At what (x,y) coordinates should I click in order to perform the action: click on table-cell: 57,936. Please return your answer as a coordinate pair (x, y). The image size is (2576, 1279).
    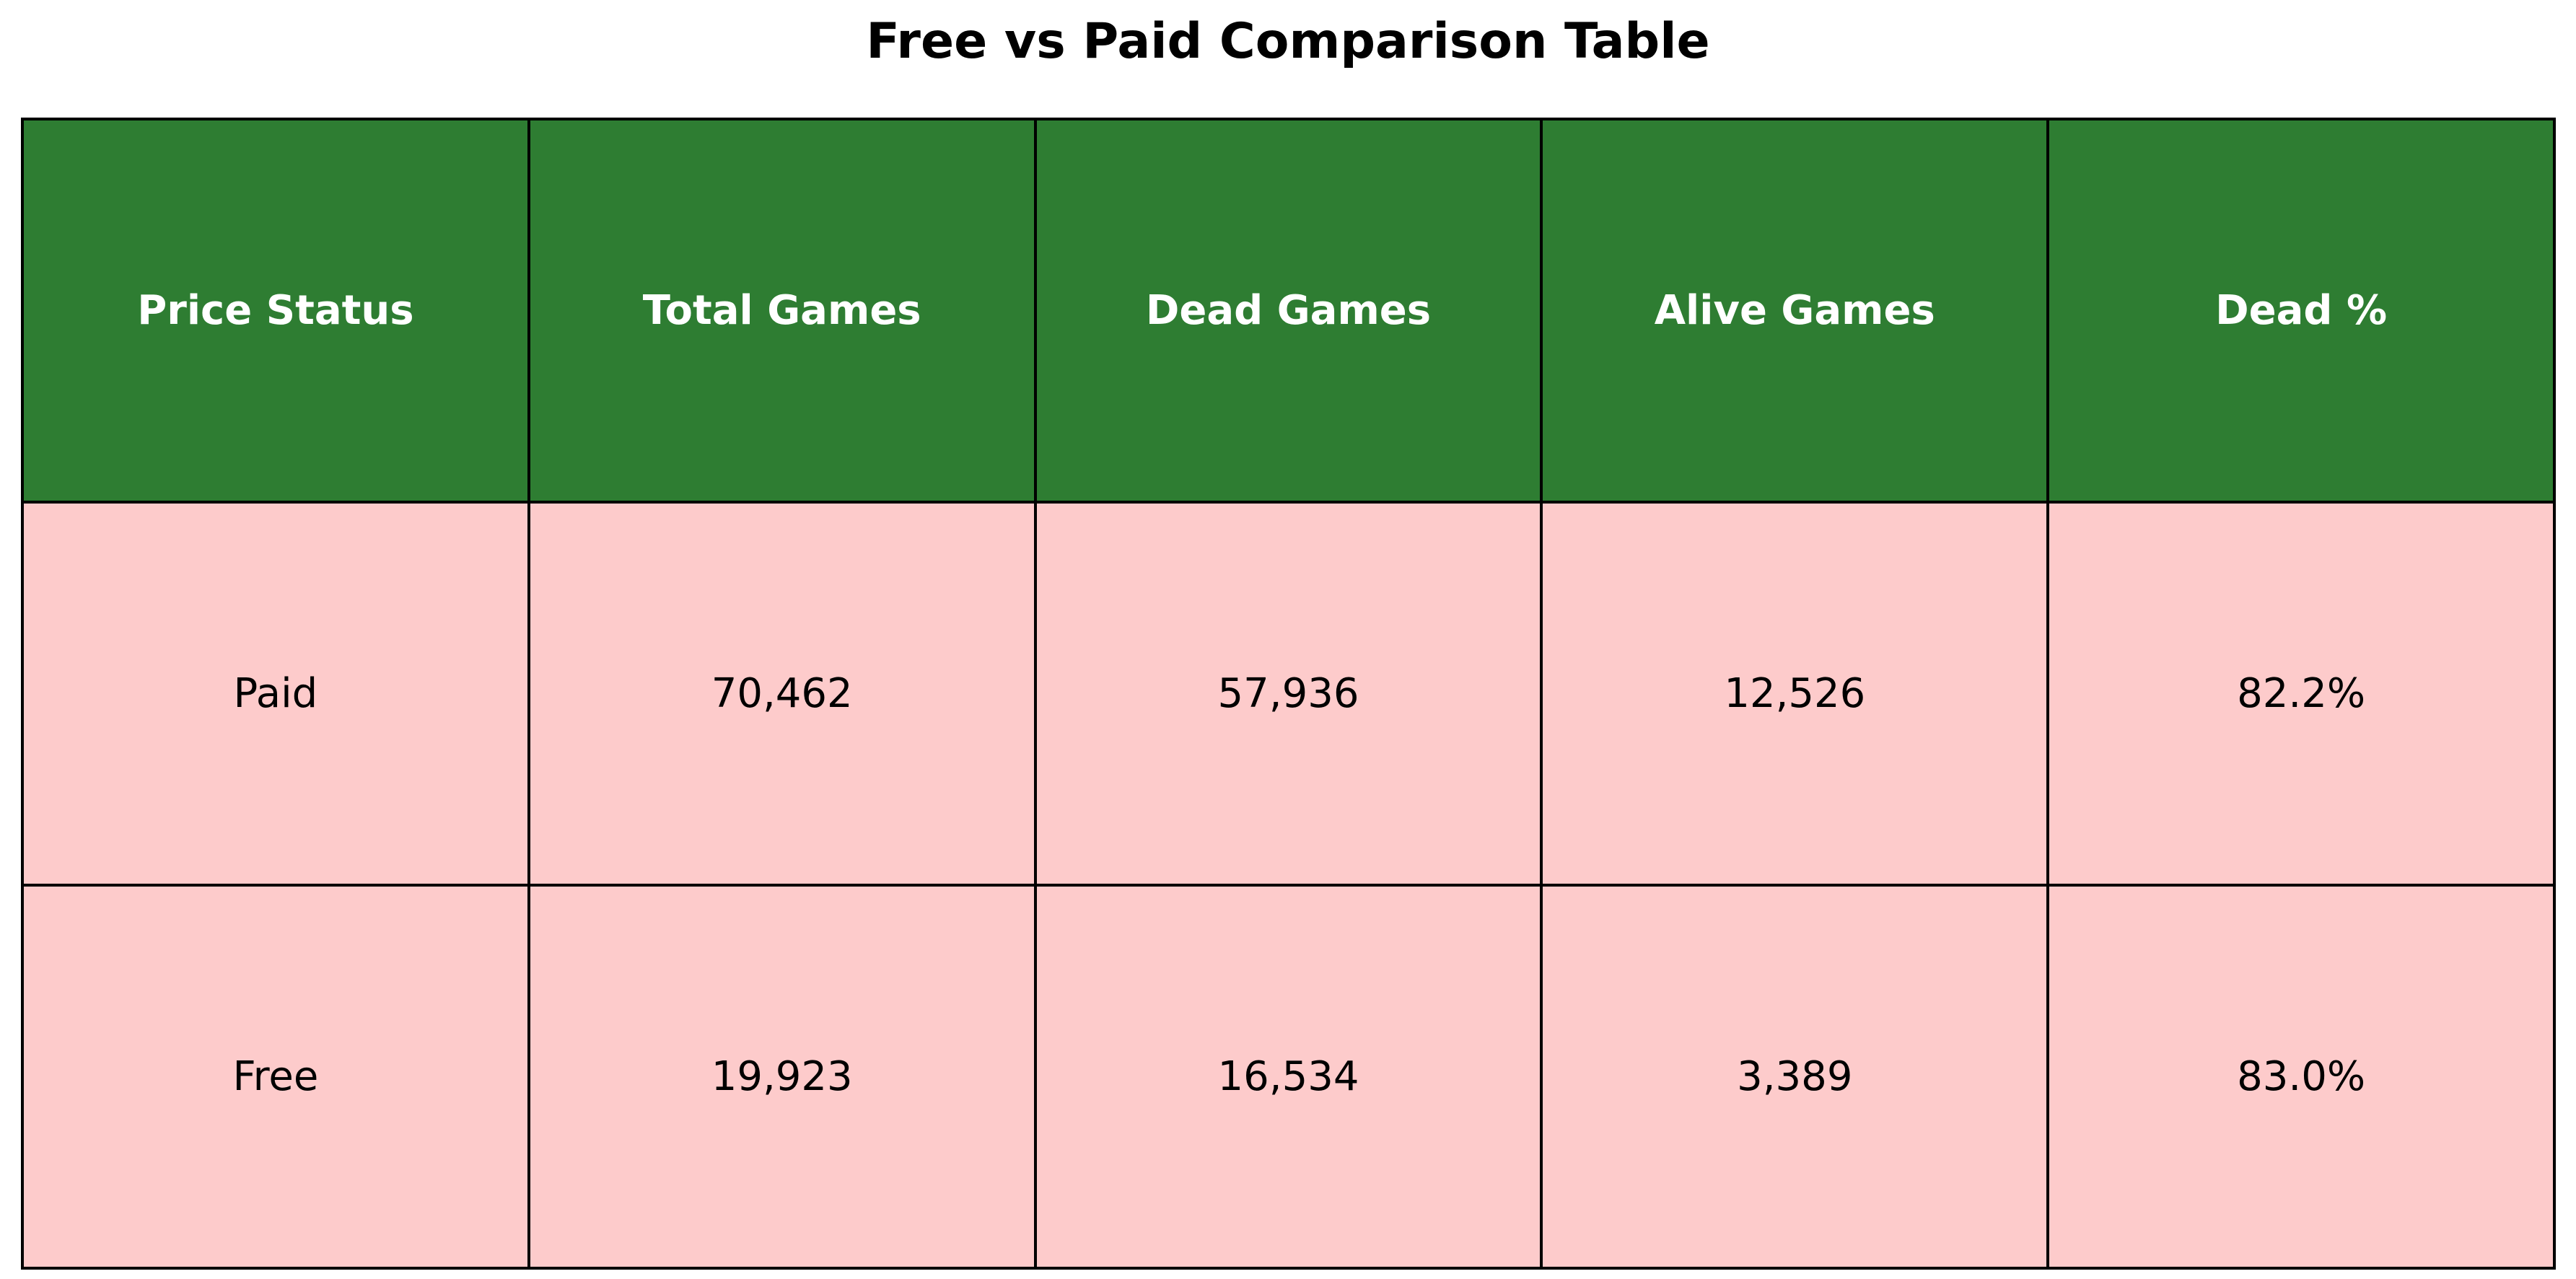
    Looking at the image, I should click on (1288, 694).